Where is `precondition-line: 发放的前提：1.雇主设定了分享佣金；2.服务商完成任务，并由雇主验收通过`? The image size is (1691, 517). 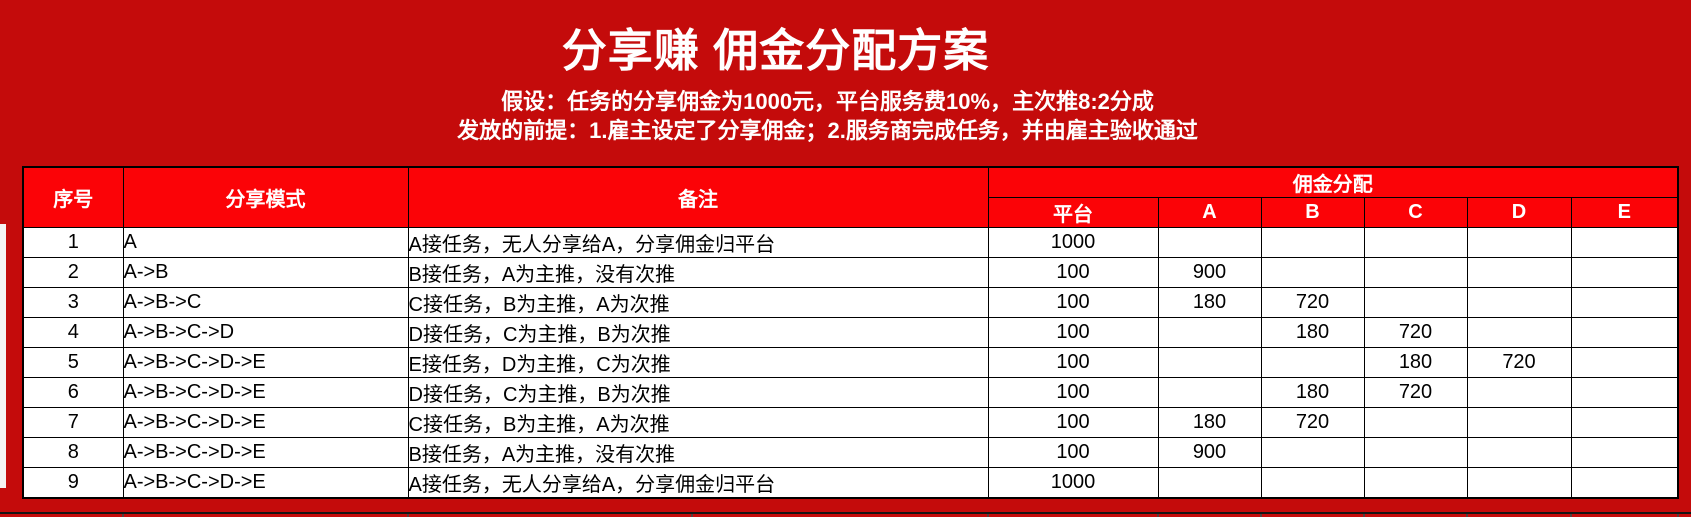 precondition-line: 发放的前提：1.雇主设定了分享佣金；2.服务商完成任务，并由雇主验收通过 is located at coordinates (827, 130).